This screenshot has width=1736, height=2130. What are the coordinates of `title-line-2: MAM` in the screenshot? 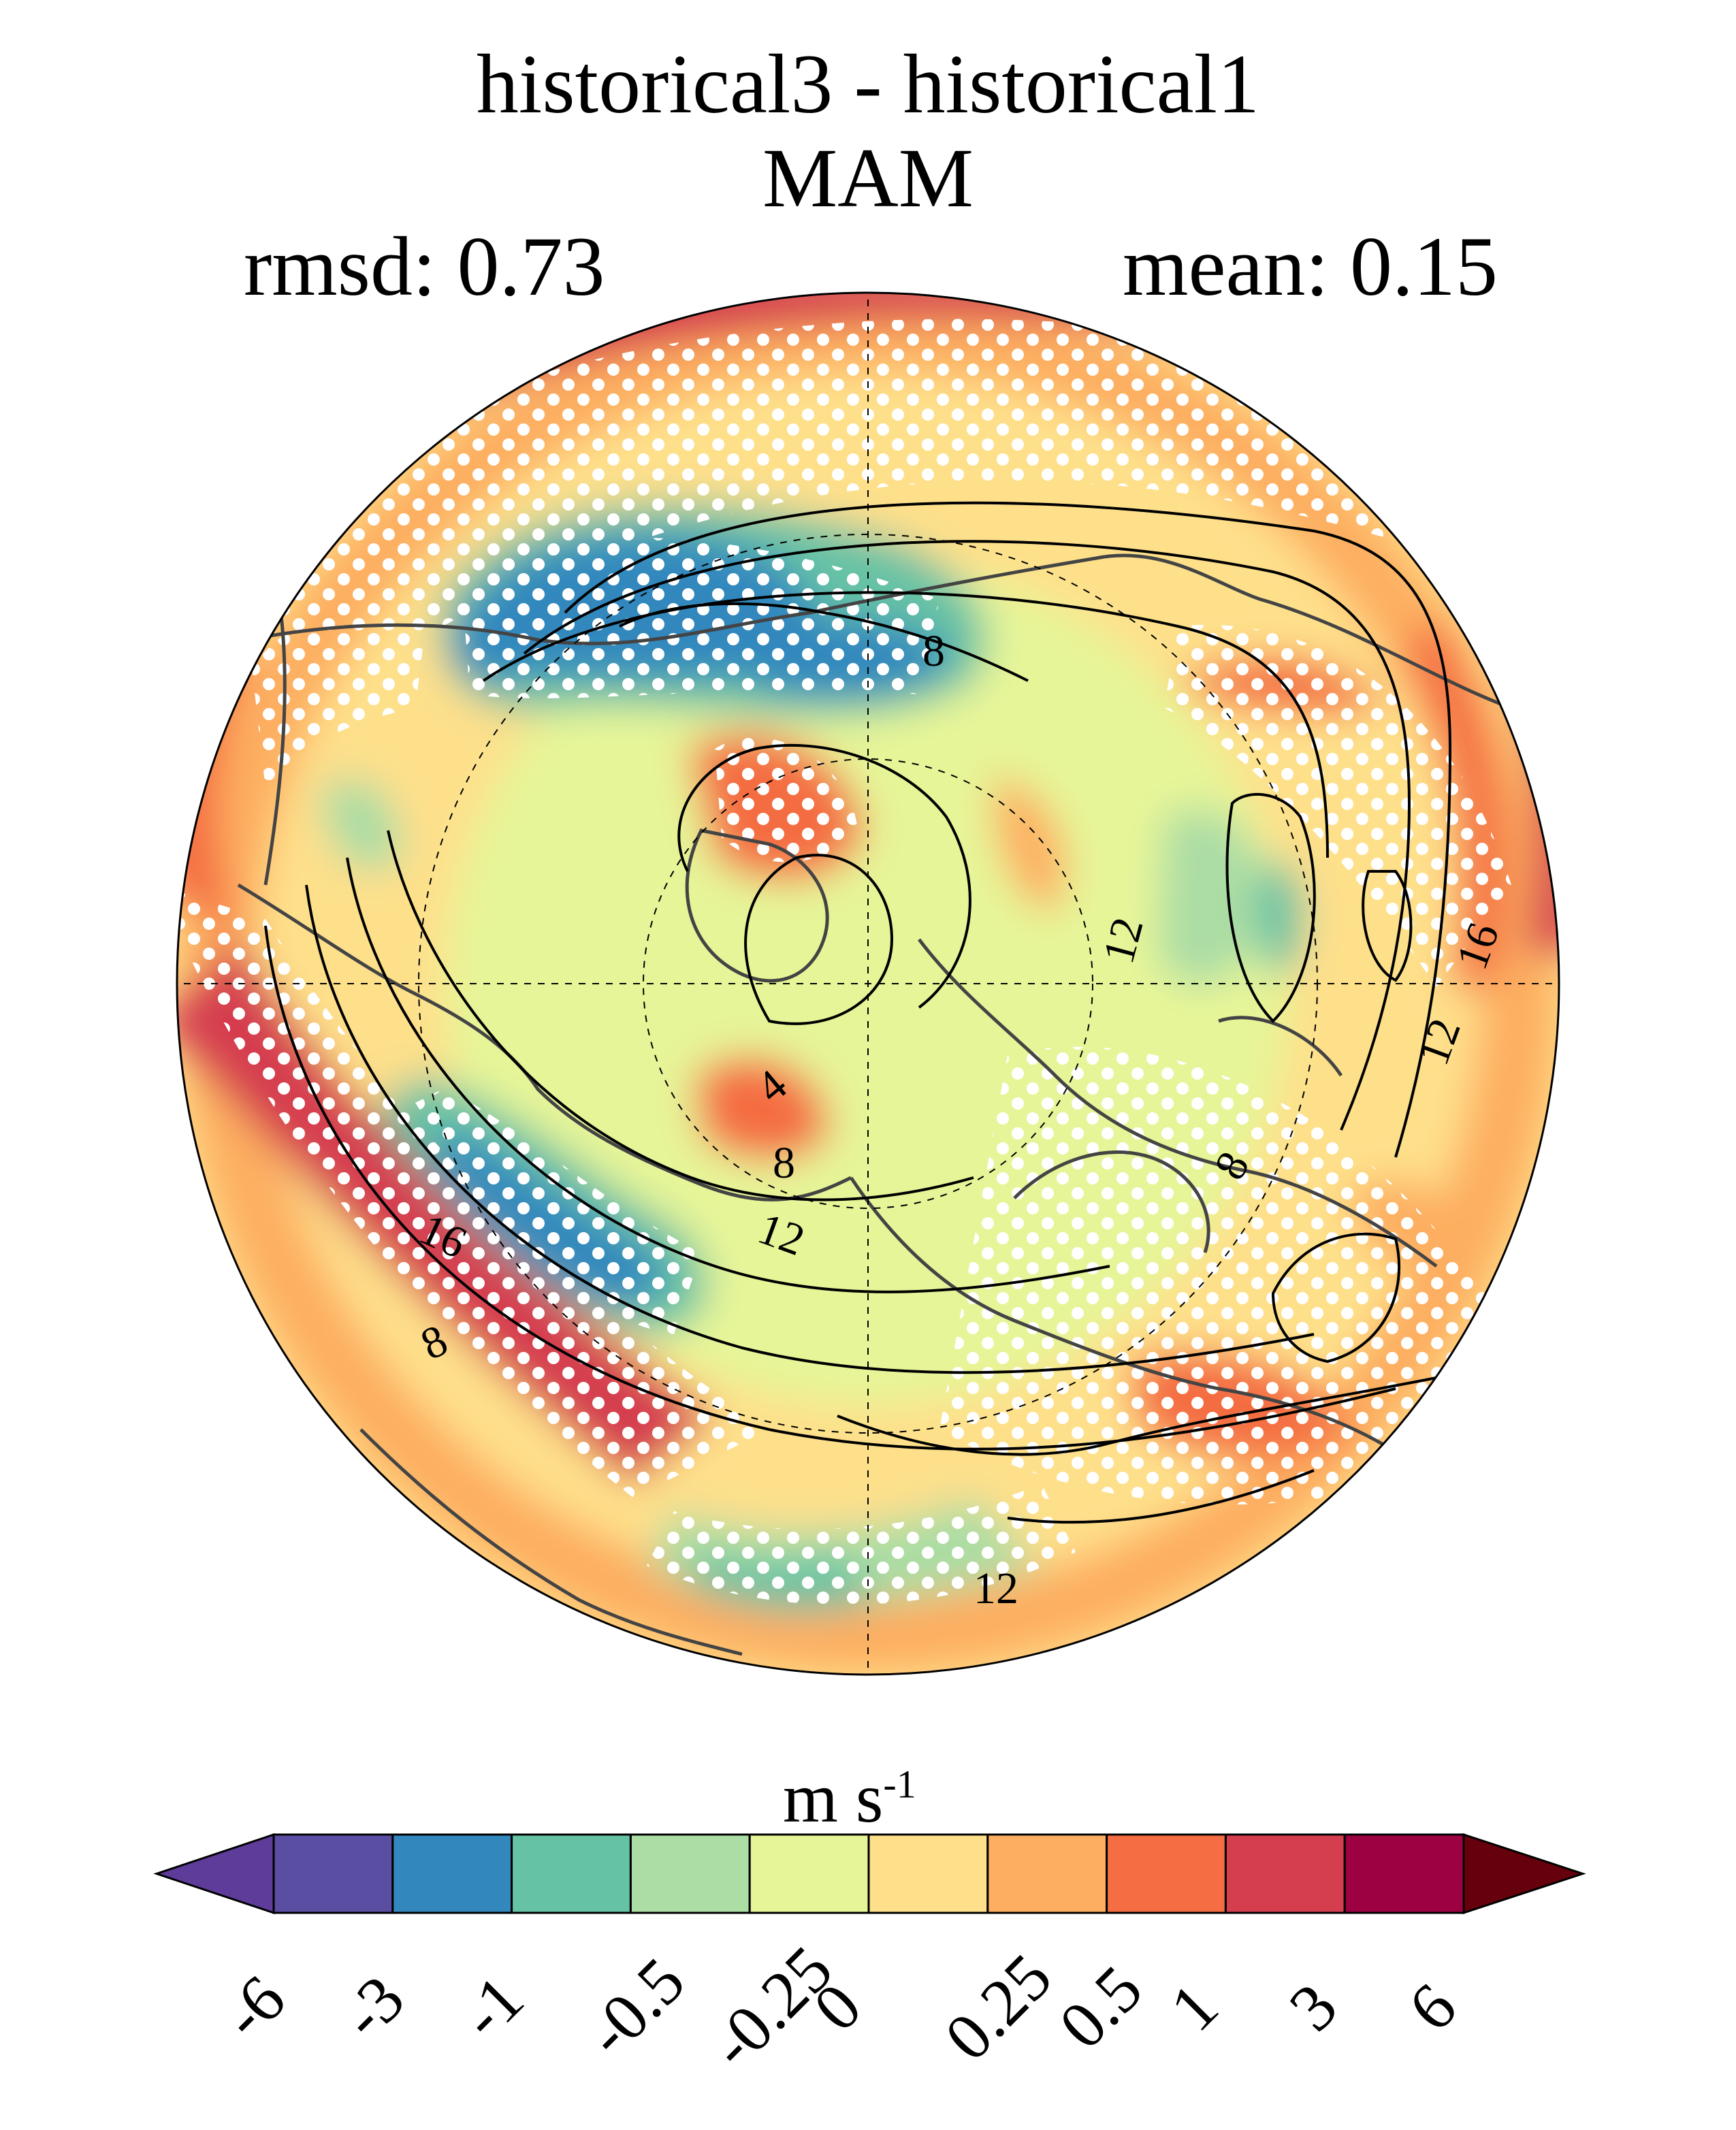 It's located at (868, 178).